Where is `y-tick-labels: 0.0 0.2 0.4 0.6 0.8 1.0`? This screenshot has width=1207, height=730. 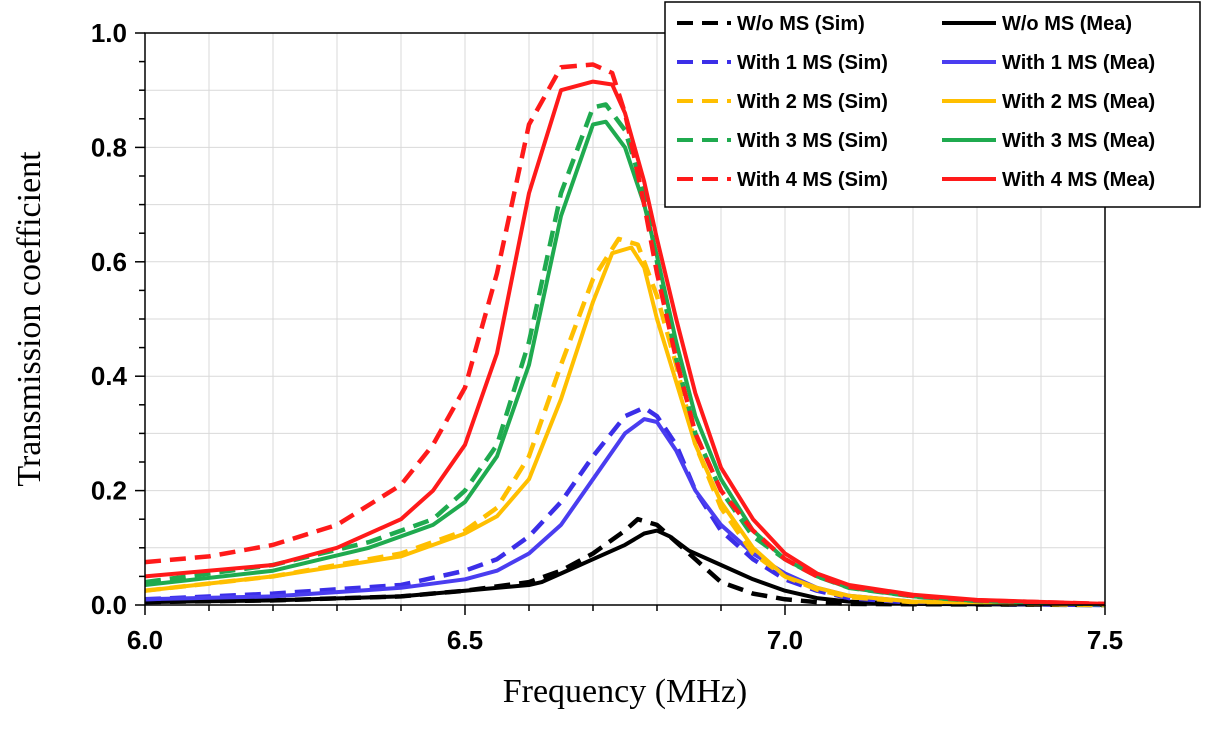 y-tick-labels: 0.0 0.2 0.4 0.6 0.8 1.0 is located at coordinates (109, 319).